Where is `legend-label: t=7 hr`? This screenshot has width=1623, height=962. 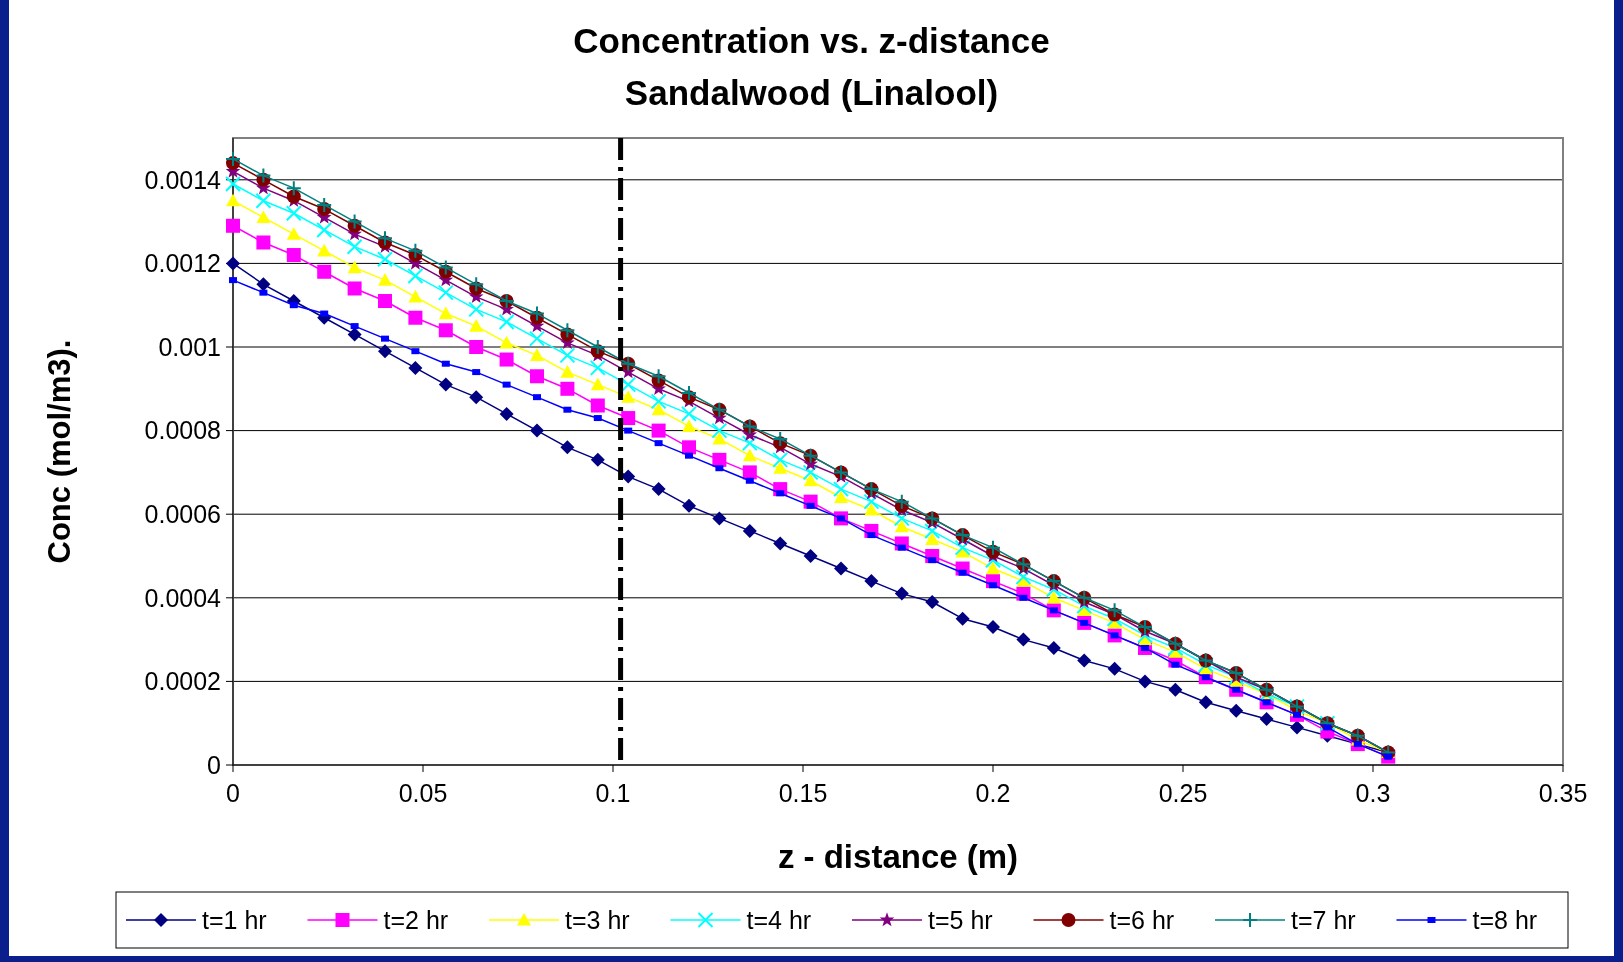
legend-label: t=7 hr is located at coordinates (1323, 919).